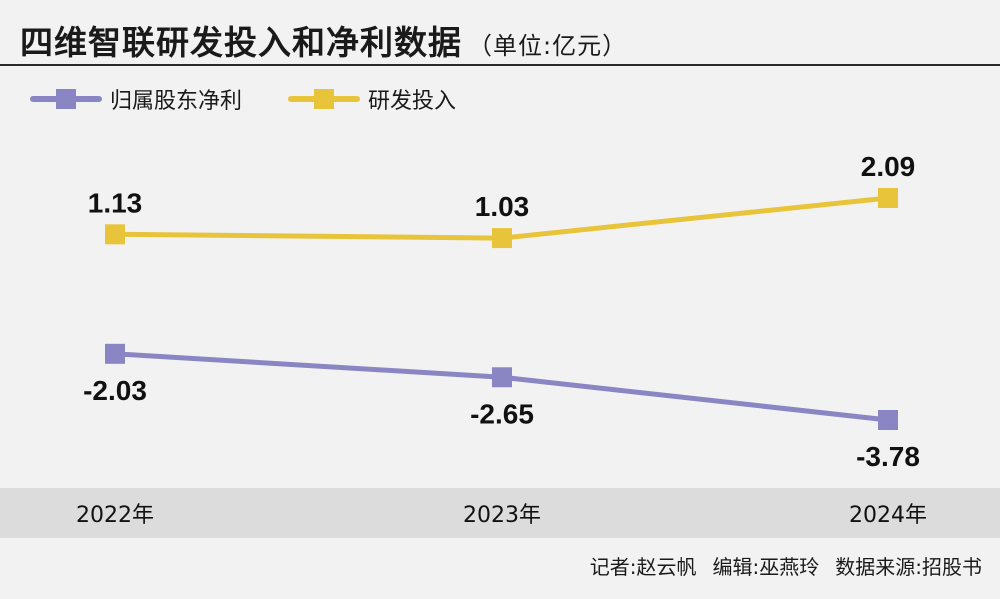 The height and width of the screenshot is (599, 1000). I want to click on title-divider, so click(500, 65).